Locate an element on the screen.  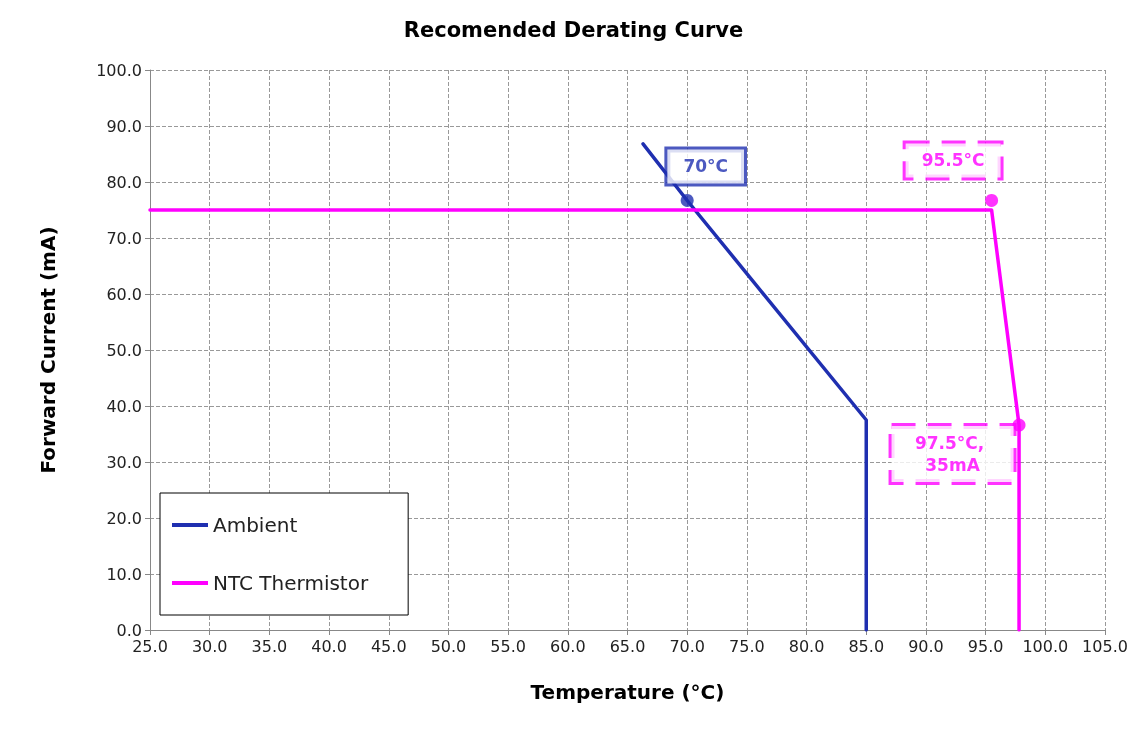
y-tick-label: 80.0 is located at coordinates (124, 182).